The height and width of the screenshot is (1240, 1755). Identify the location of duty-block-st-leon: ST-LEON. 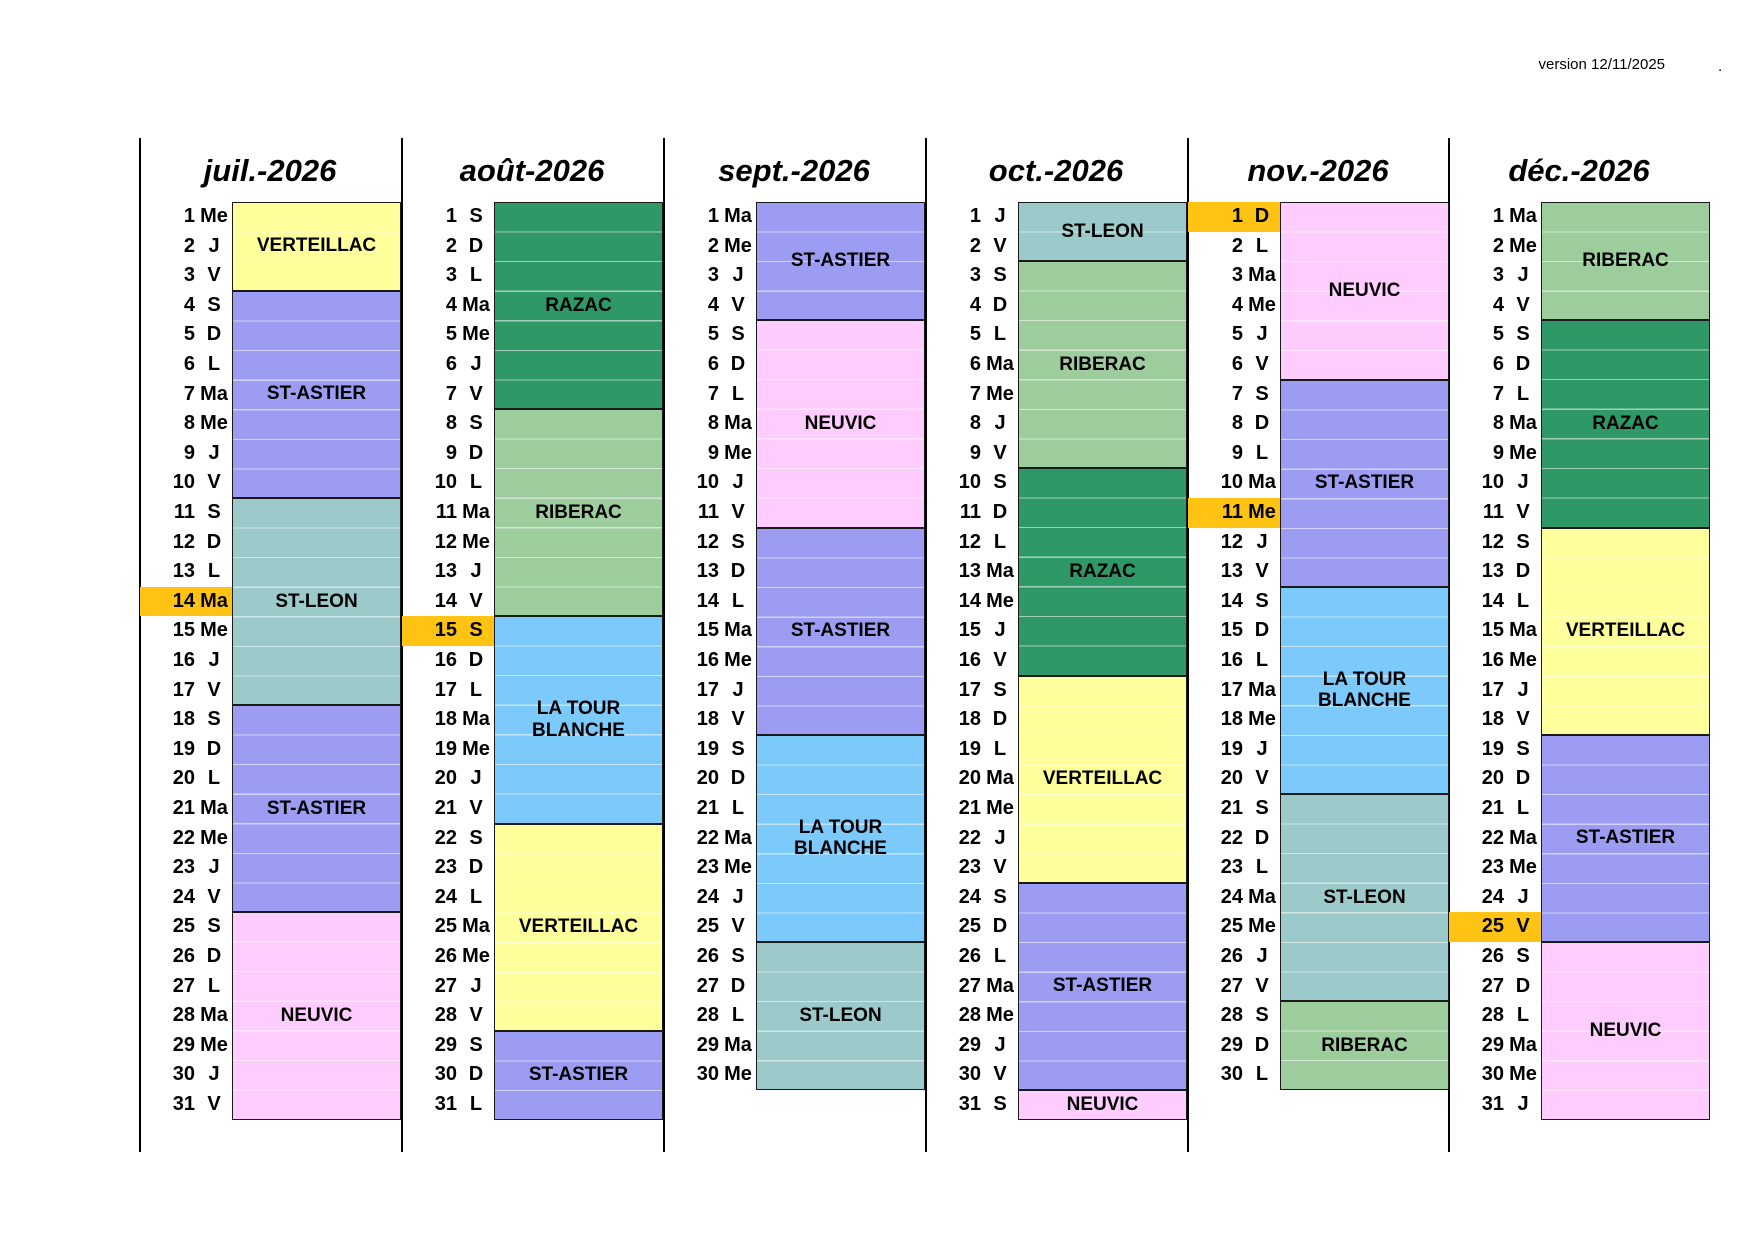
(840, 1016).